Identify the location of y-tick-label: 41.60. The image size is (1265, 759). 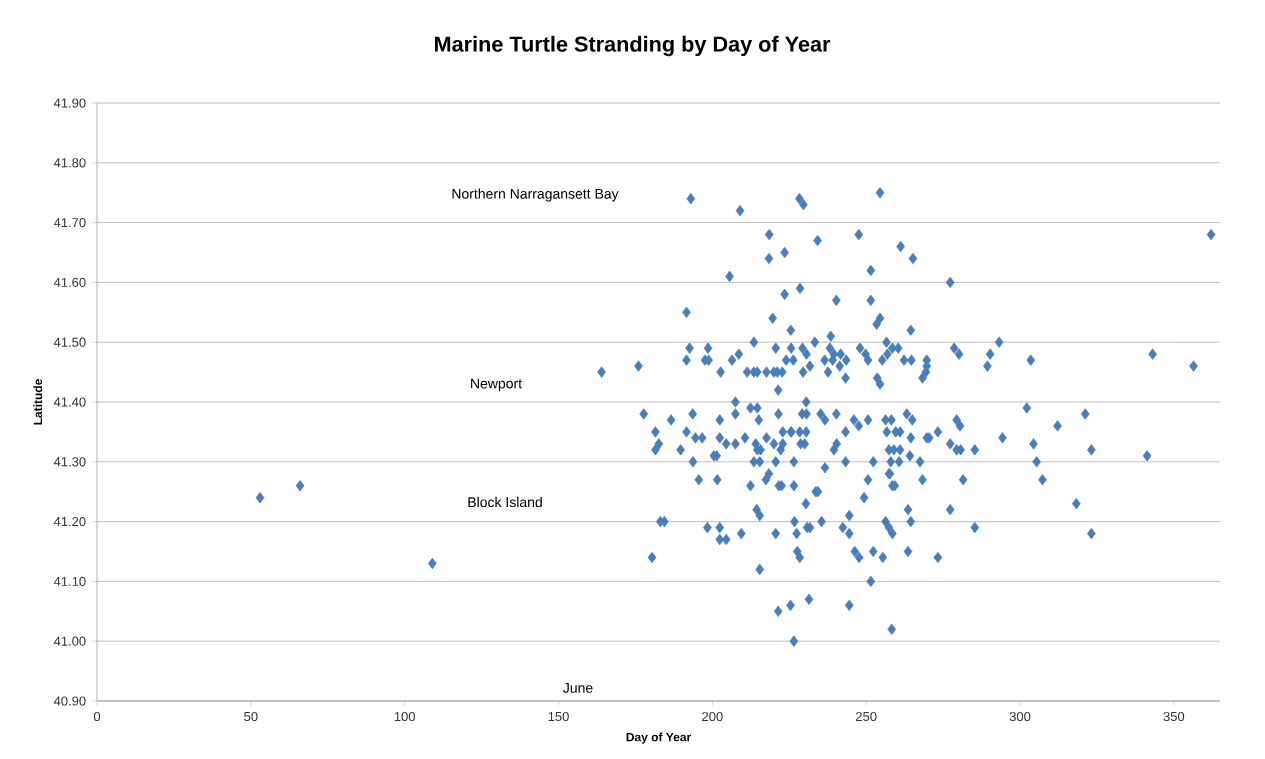
(69, 282).